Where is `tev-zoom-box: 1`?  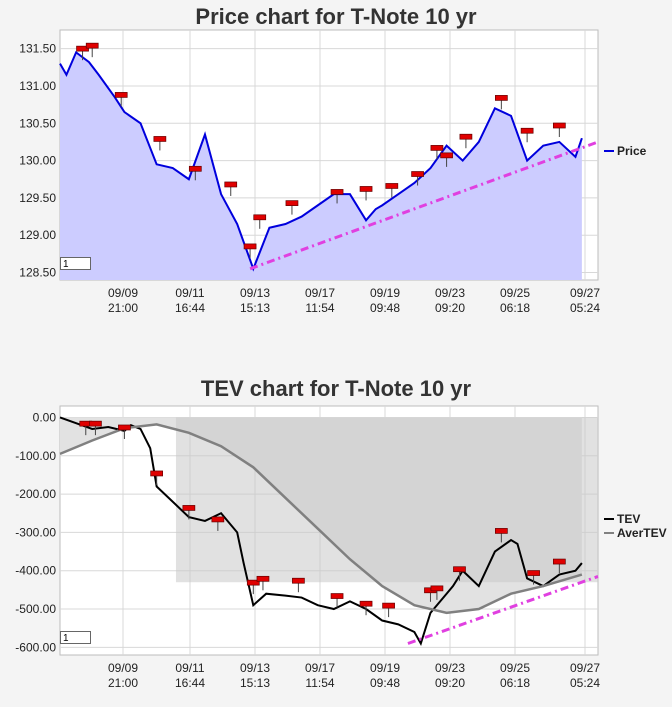
tev-zoom-box: 1 is located at coordinates (75, 637).